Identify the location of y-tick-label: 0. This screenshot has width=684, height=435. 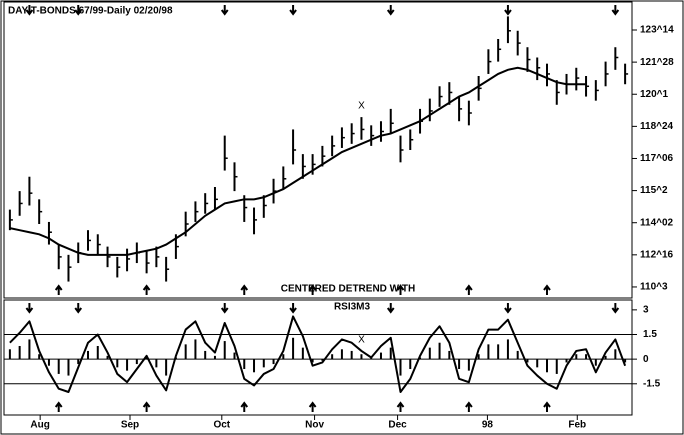
(646, 359).